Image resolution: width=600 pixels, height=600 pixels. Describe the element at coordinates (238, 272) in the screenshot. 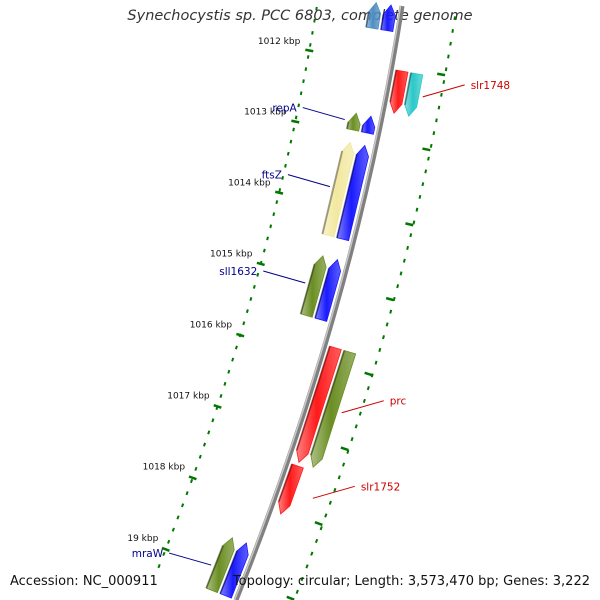

I see `gene-label-sll1632: sll1632` at that location.